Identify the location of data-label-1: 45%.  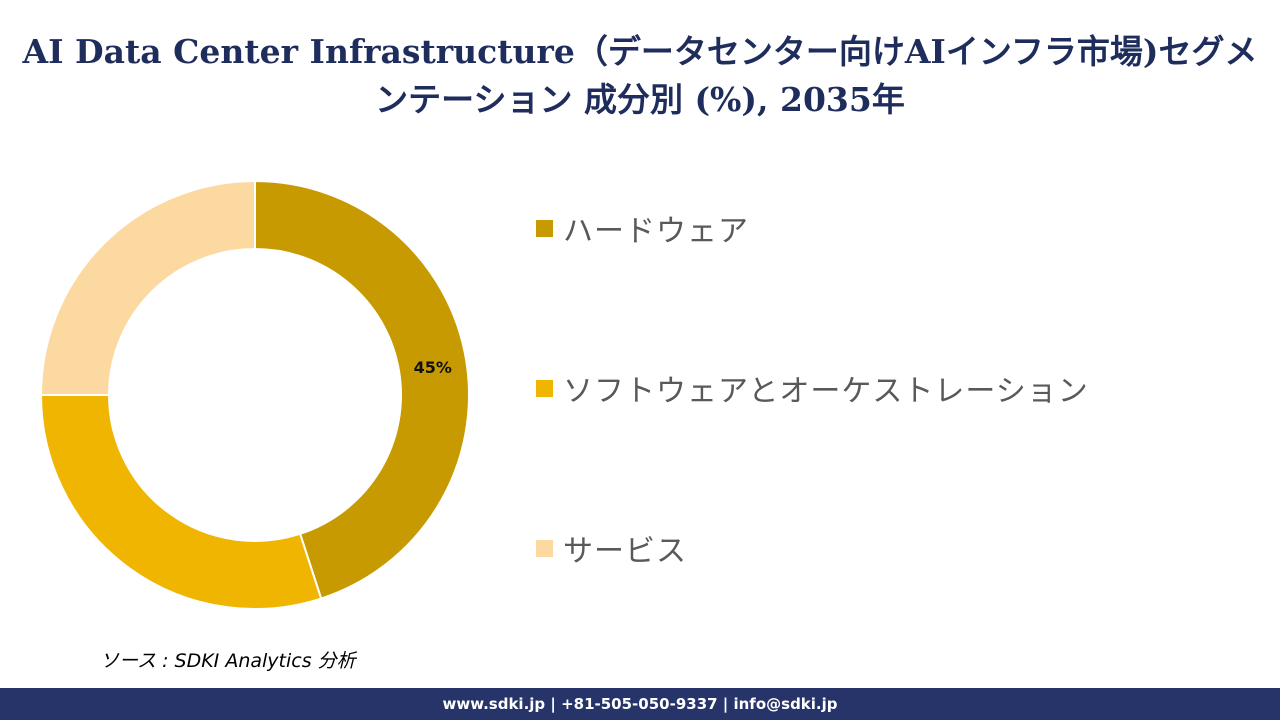
(433, 367).